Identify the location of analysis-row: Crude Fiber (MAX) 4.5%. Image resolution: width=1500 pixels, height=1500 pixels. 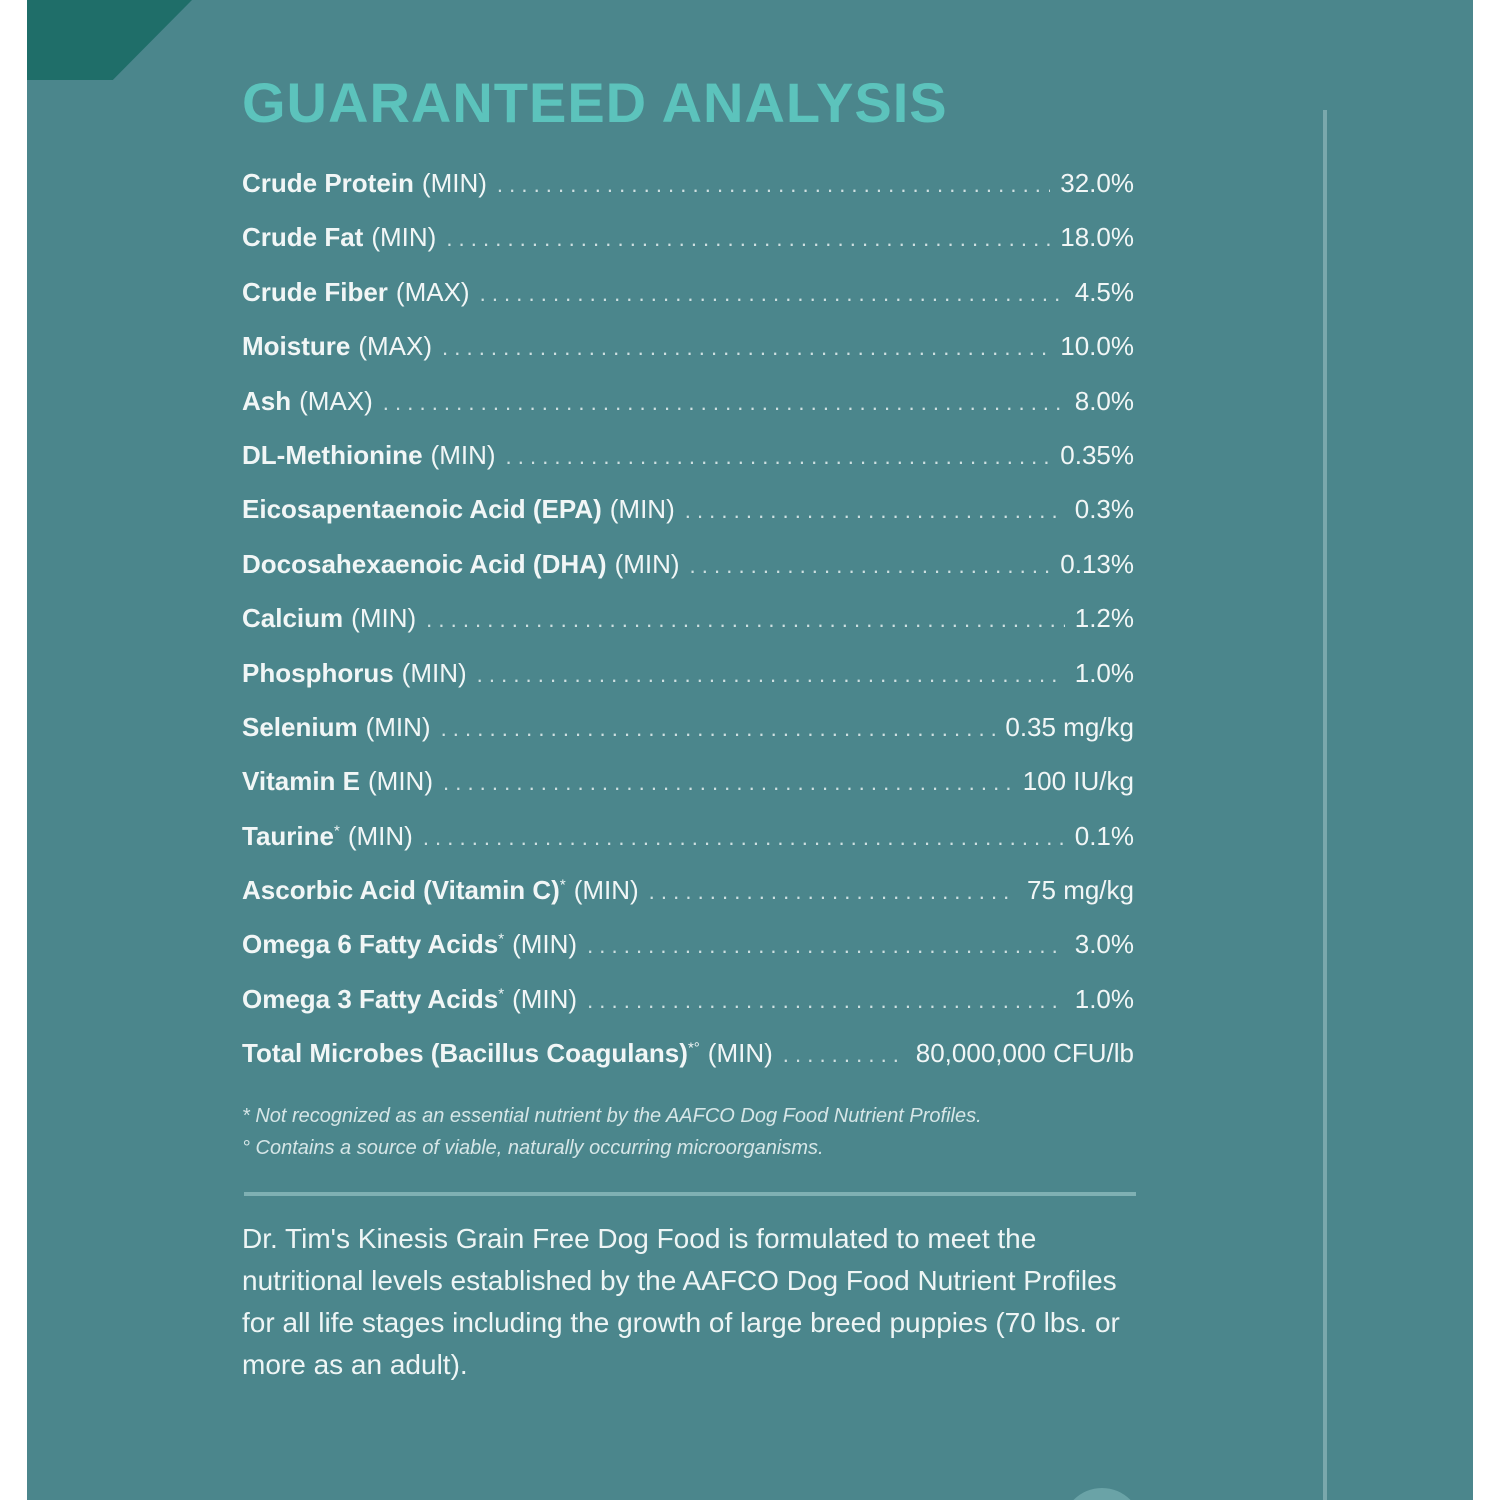
(688, 304).